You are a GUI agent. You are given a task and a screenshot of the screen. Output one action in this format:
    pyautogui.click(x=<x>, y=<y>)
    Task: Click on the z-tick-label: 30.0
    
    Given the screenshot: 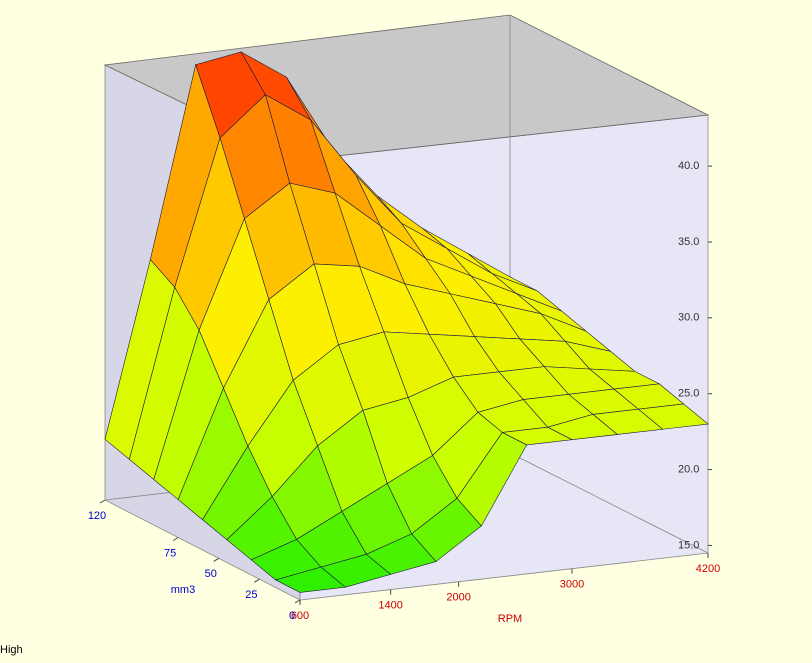 What is the action you would take?
    pyautogui.click(x=688, y=318)
    